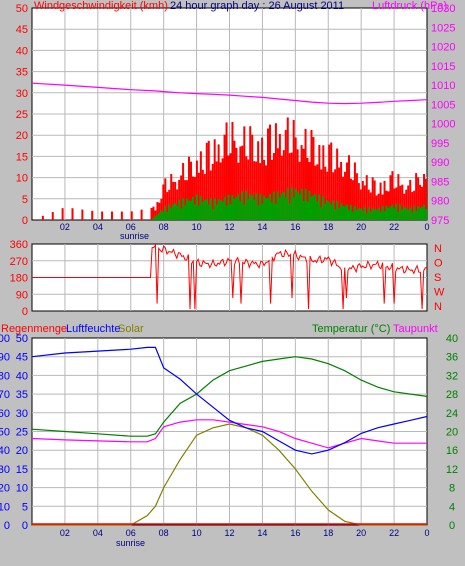 This screenshot has width=465, height=566. What do you see at coordinates (65, 533) in the screenshot?
I see `x-tick-label: 02` at bounding box center [65, 533].